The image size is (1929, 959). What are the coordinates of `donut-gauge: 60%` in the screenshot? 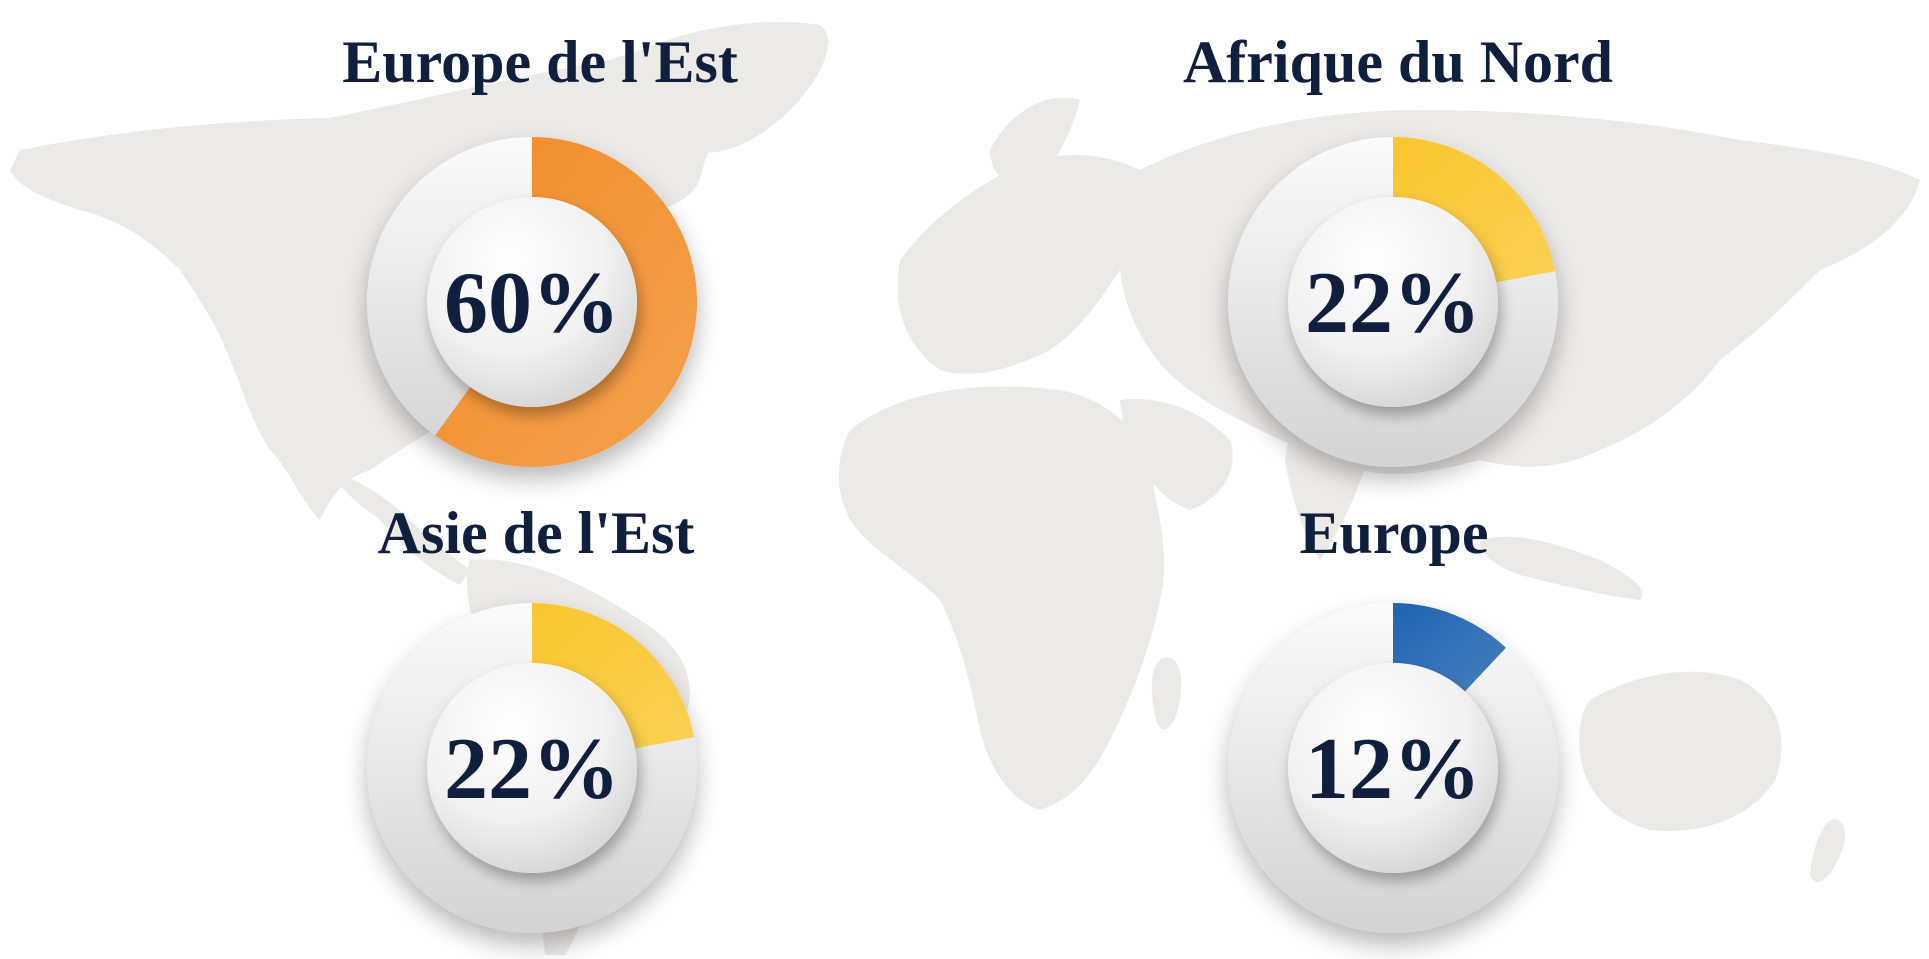 It's located at (532, 302).